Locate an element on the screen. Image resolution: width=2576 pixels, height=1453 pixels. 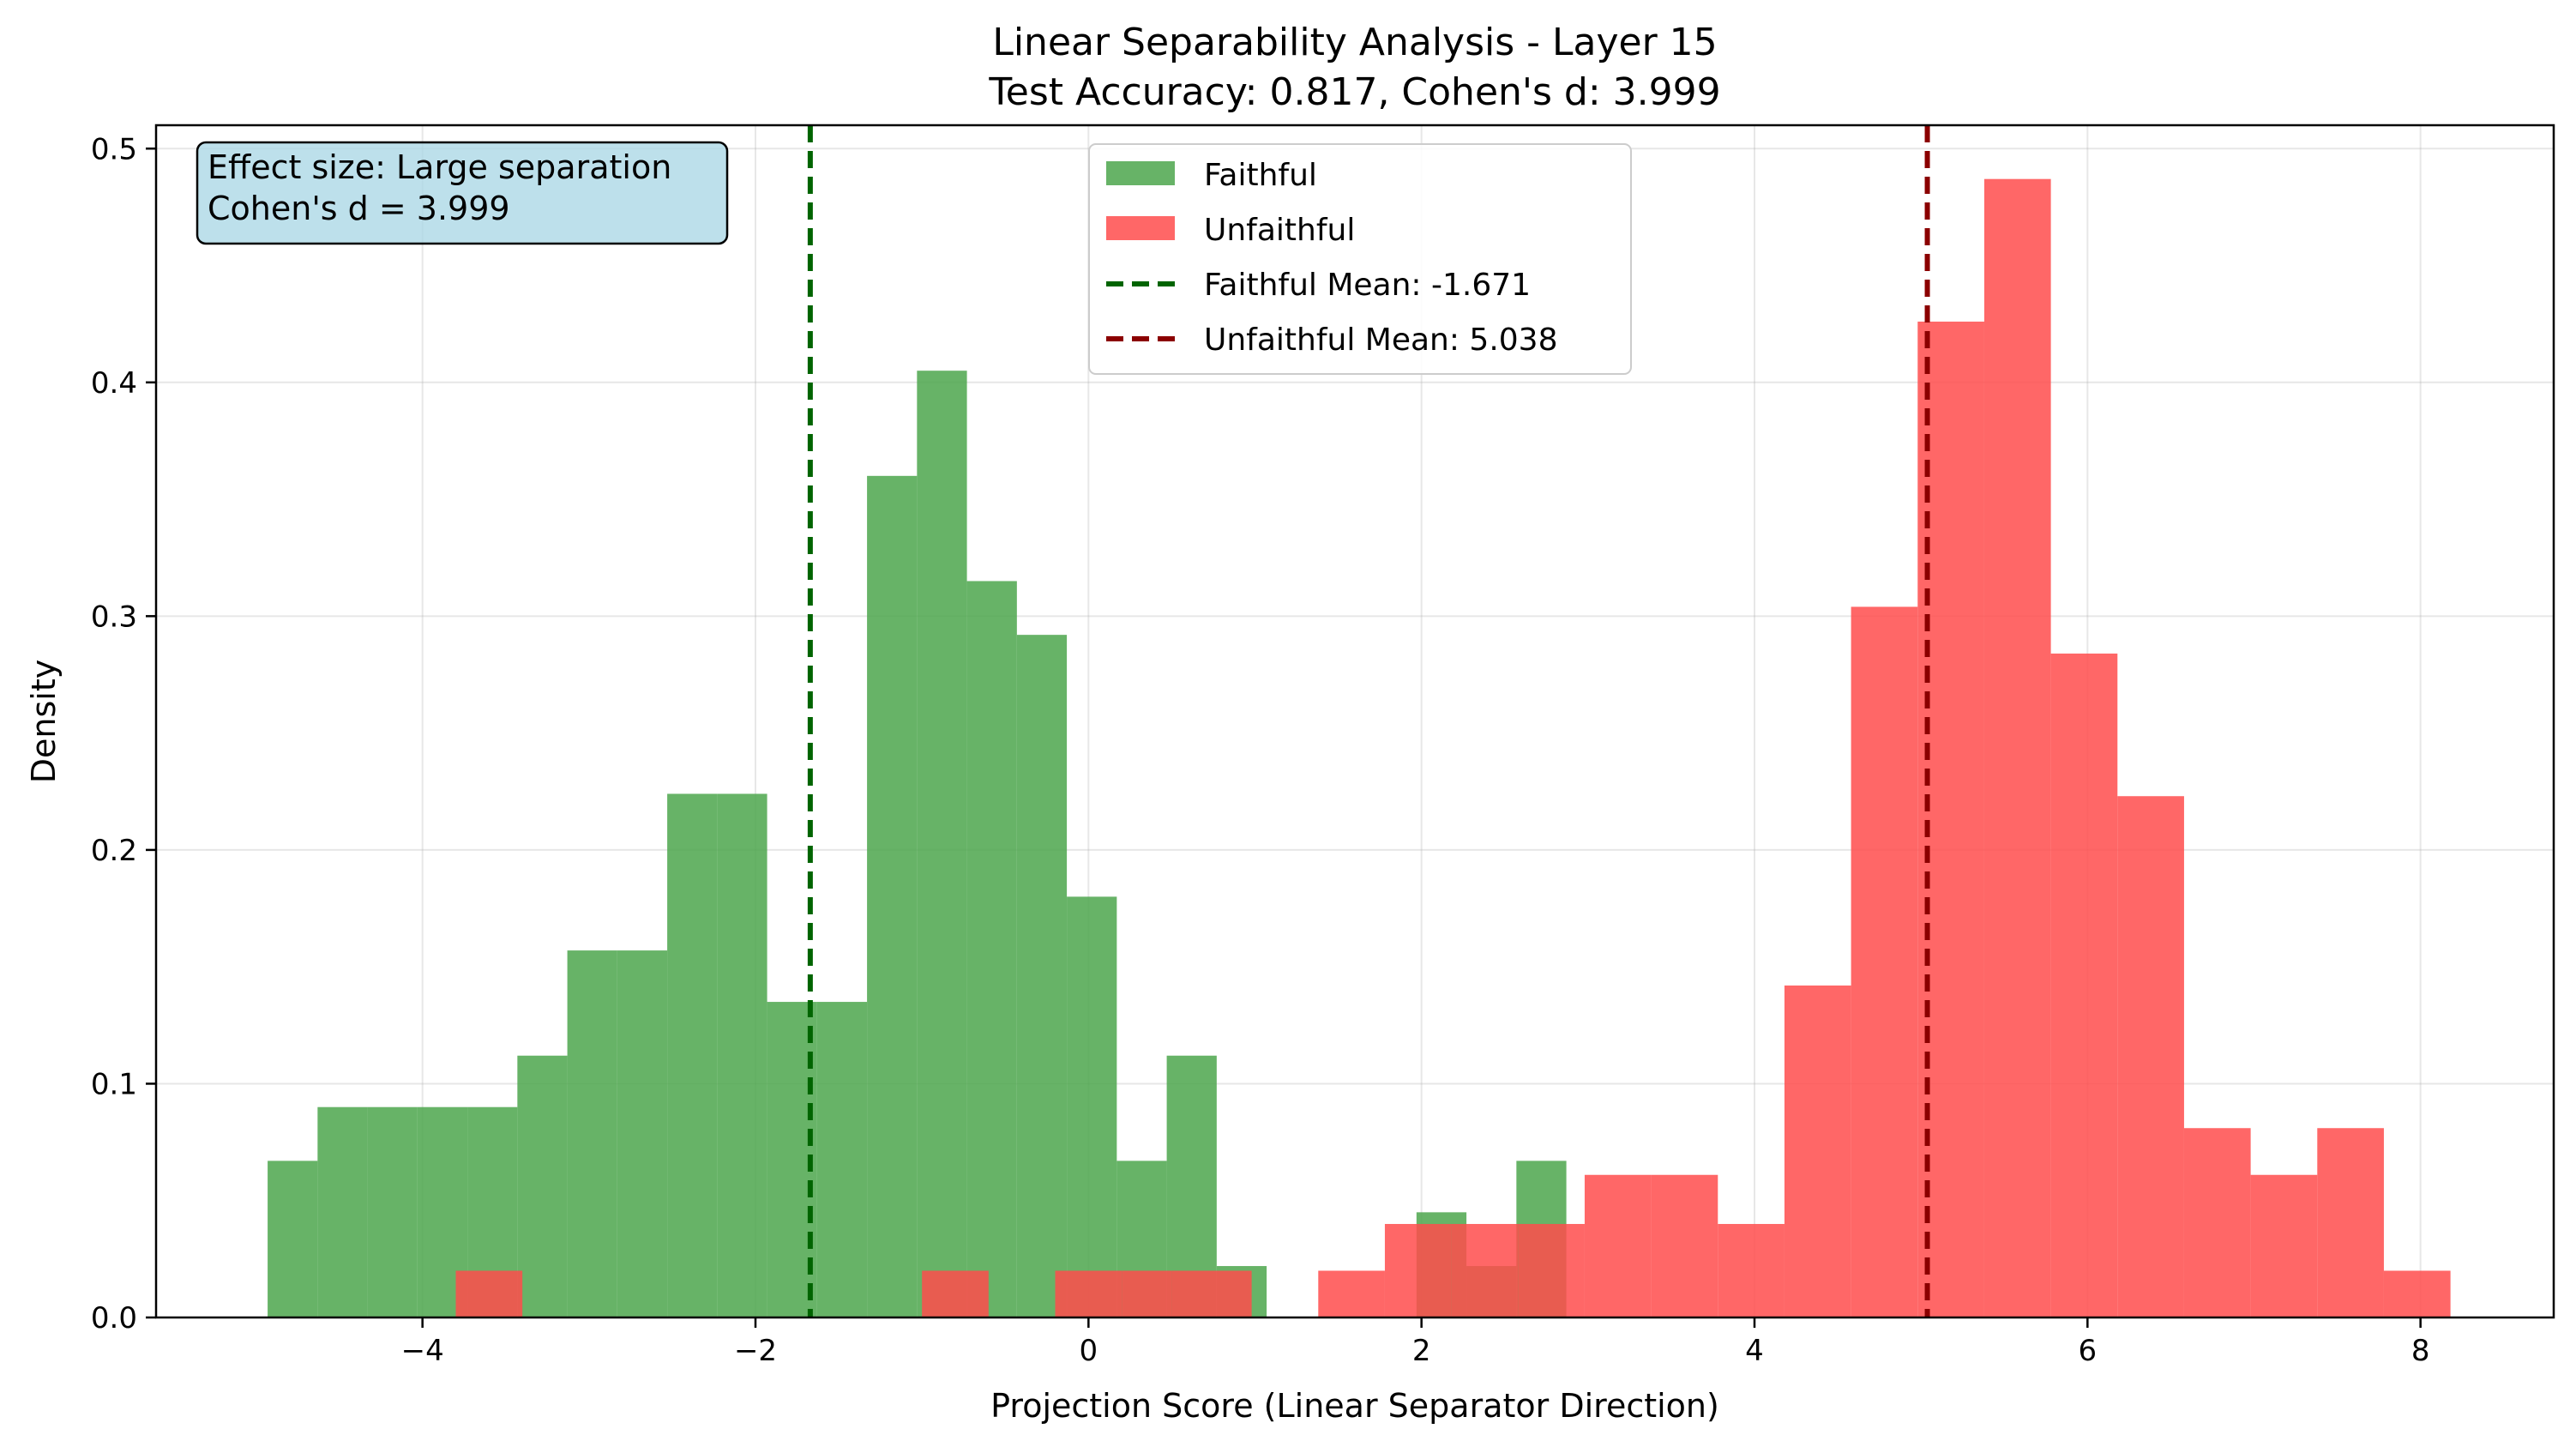
x-tick-label: 8 is located at coordinates (2420, 1351).